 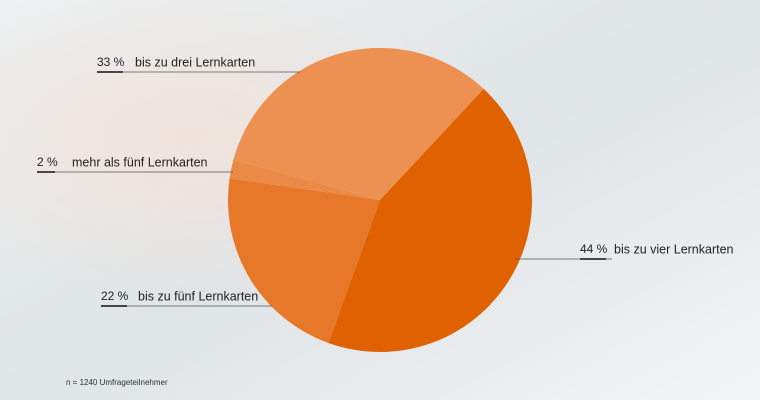 I want to click on category-label: mehr als fünf Lernkarten, so click(x=140, y=162).